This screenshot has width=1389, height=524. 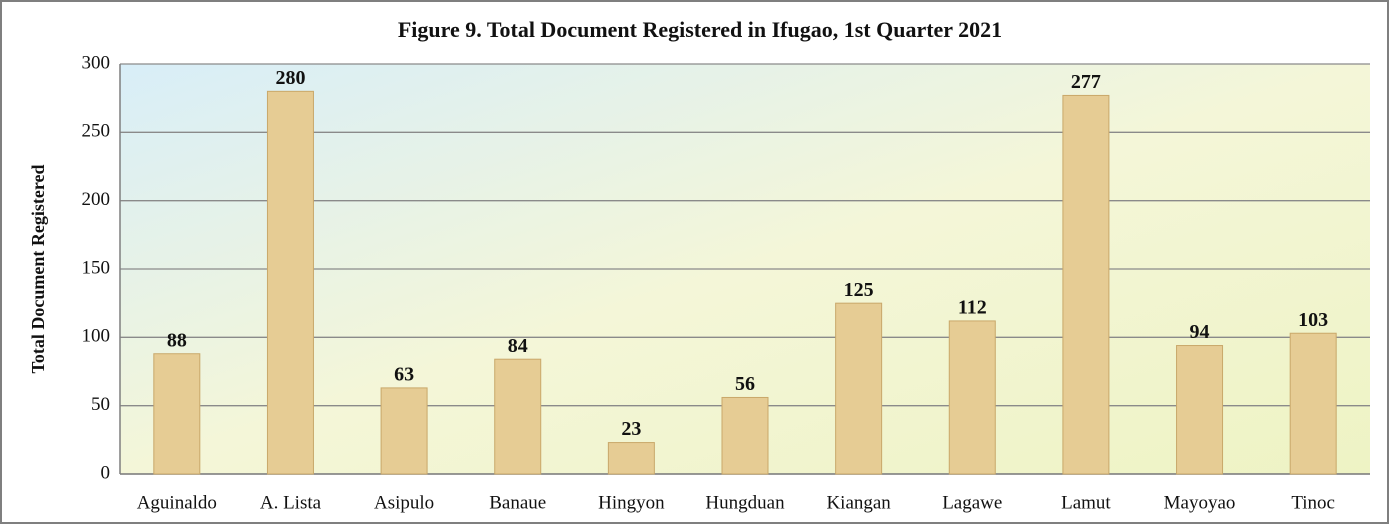 What do you see at coordinates (100, 404) in the screenshot?
I see `y-tick-label: 50` at bounding box center [100, 404].